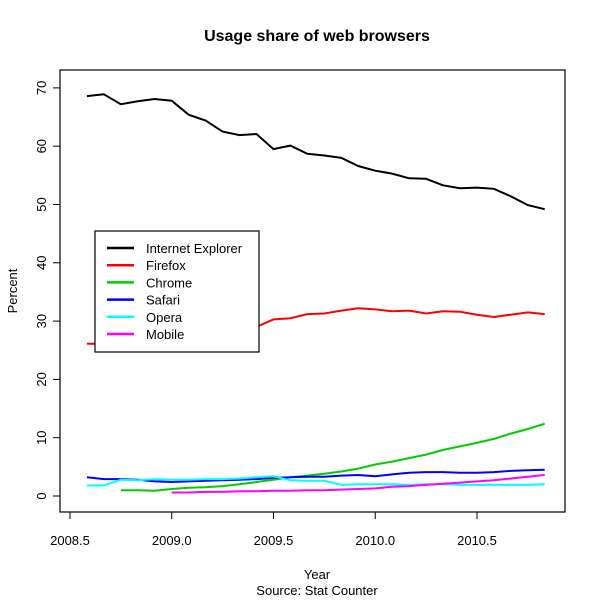 The width and height of the screenshot is (600, 600). Describe the element at coordinates (317, 36) in the screenshot. I see `chart-title: Usage share of web browsers` at that location.